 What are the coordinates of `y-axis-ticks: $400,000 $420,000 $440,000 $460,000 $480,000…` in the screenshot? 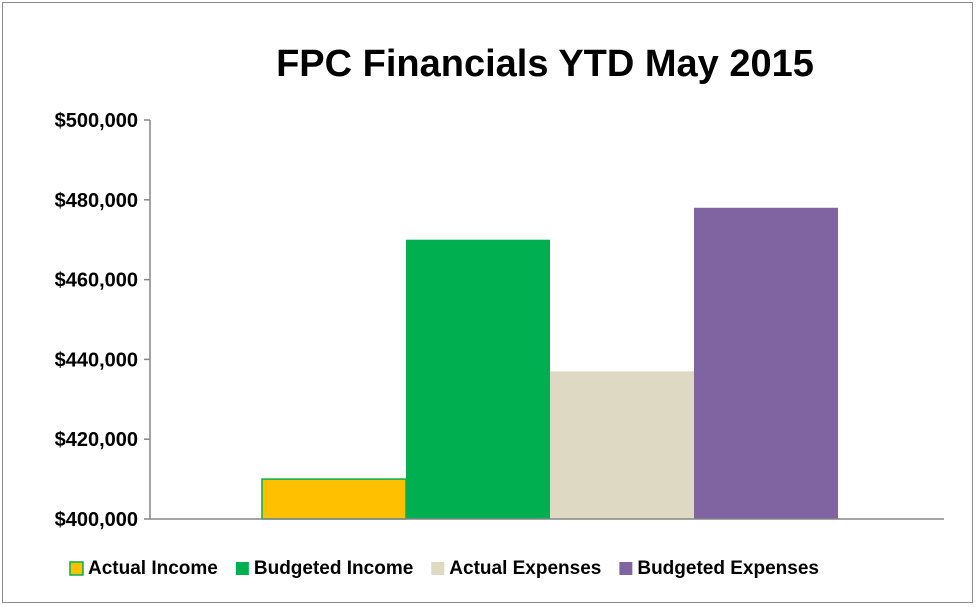 It's located at (102, 320).